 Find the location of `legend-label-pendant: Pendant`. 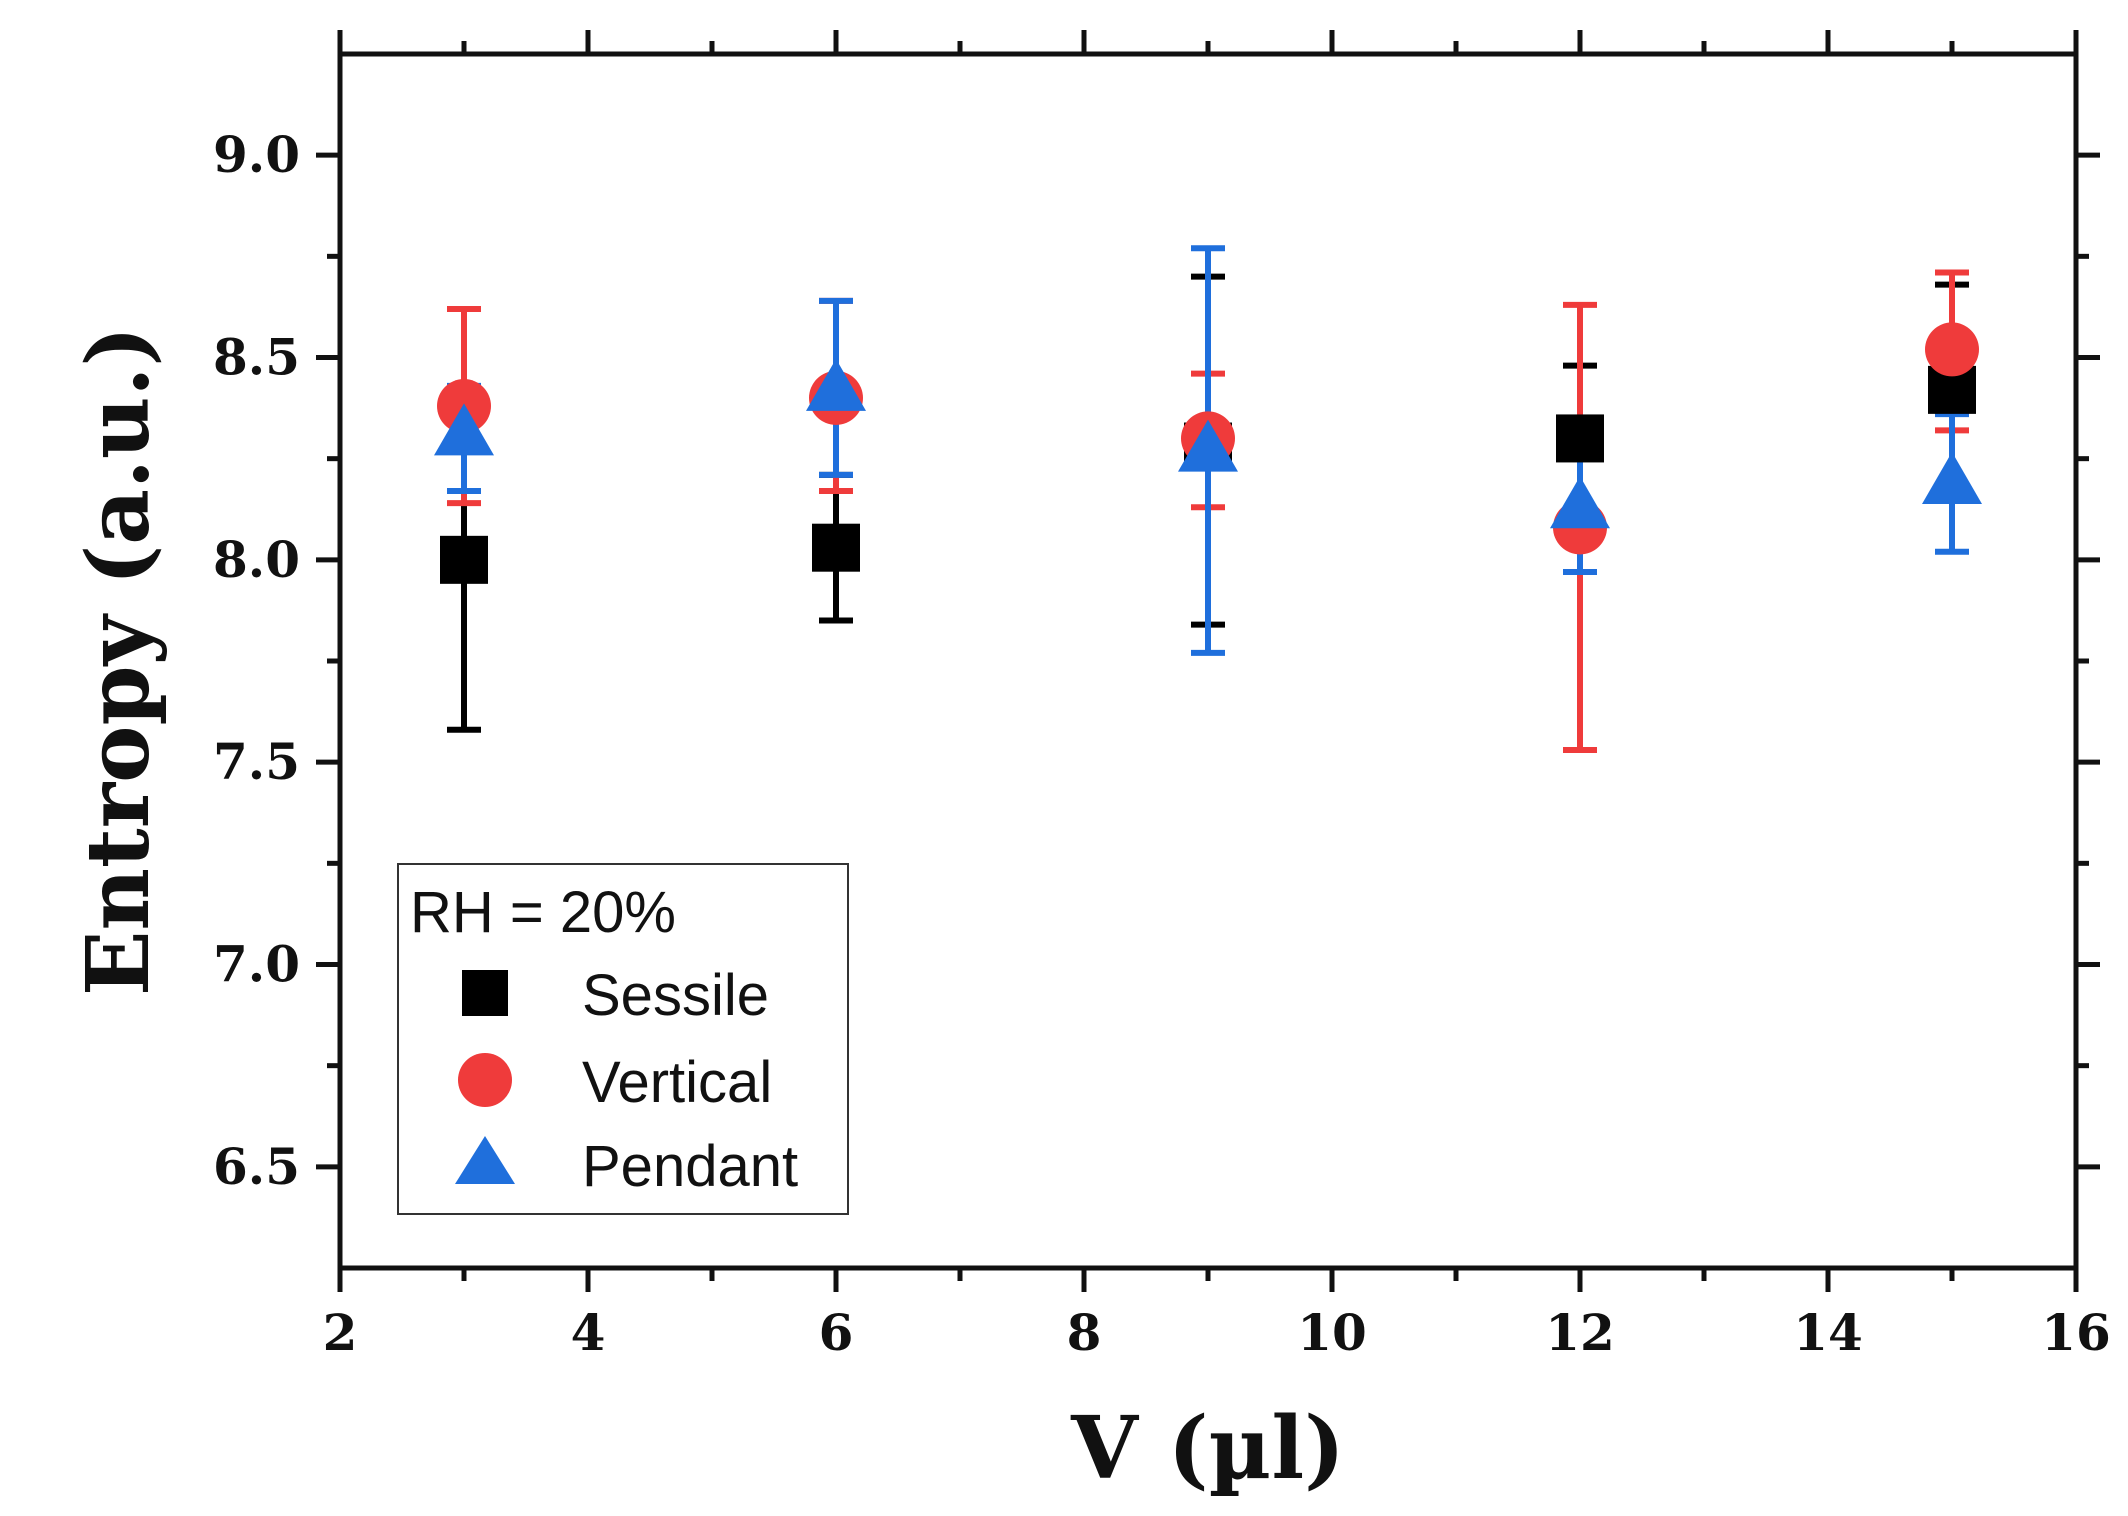

legend-label-pendant: Pendant is located at coordinates (690, 1166).